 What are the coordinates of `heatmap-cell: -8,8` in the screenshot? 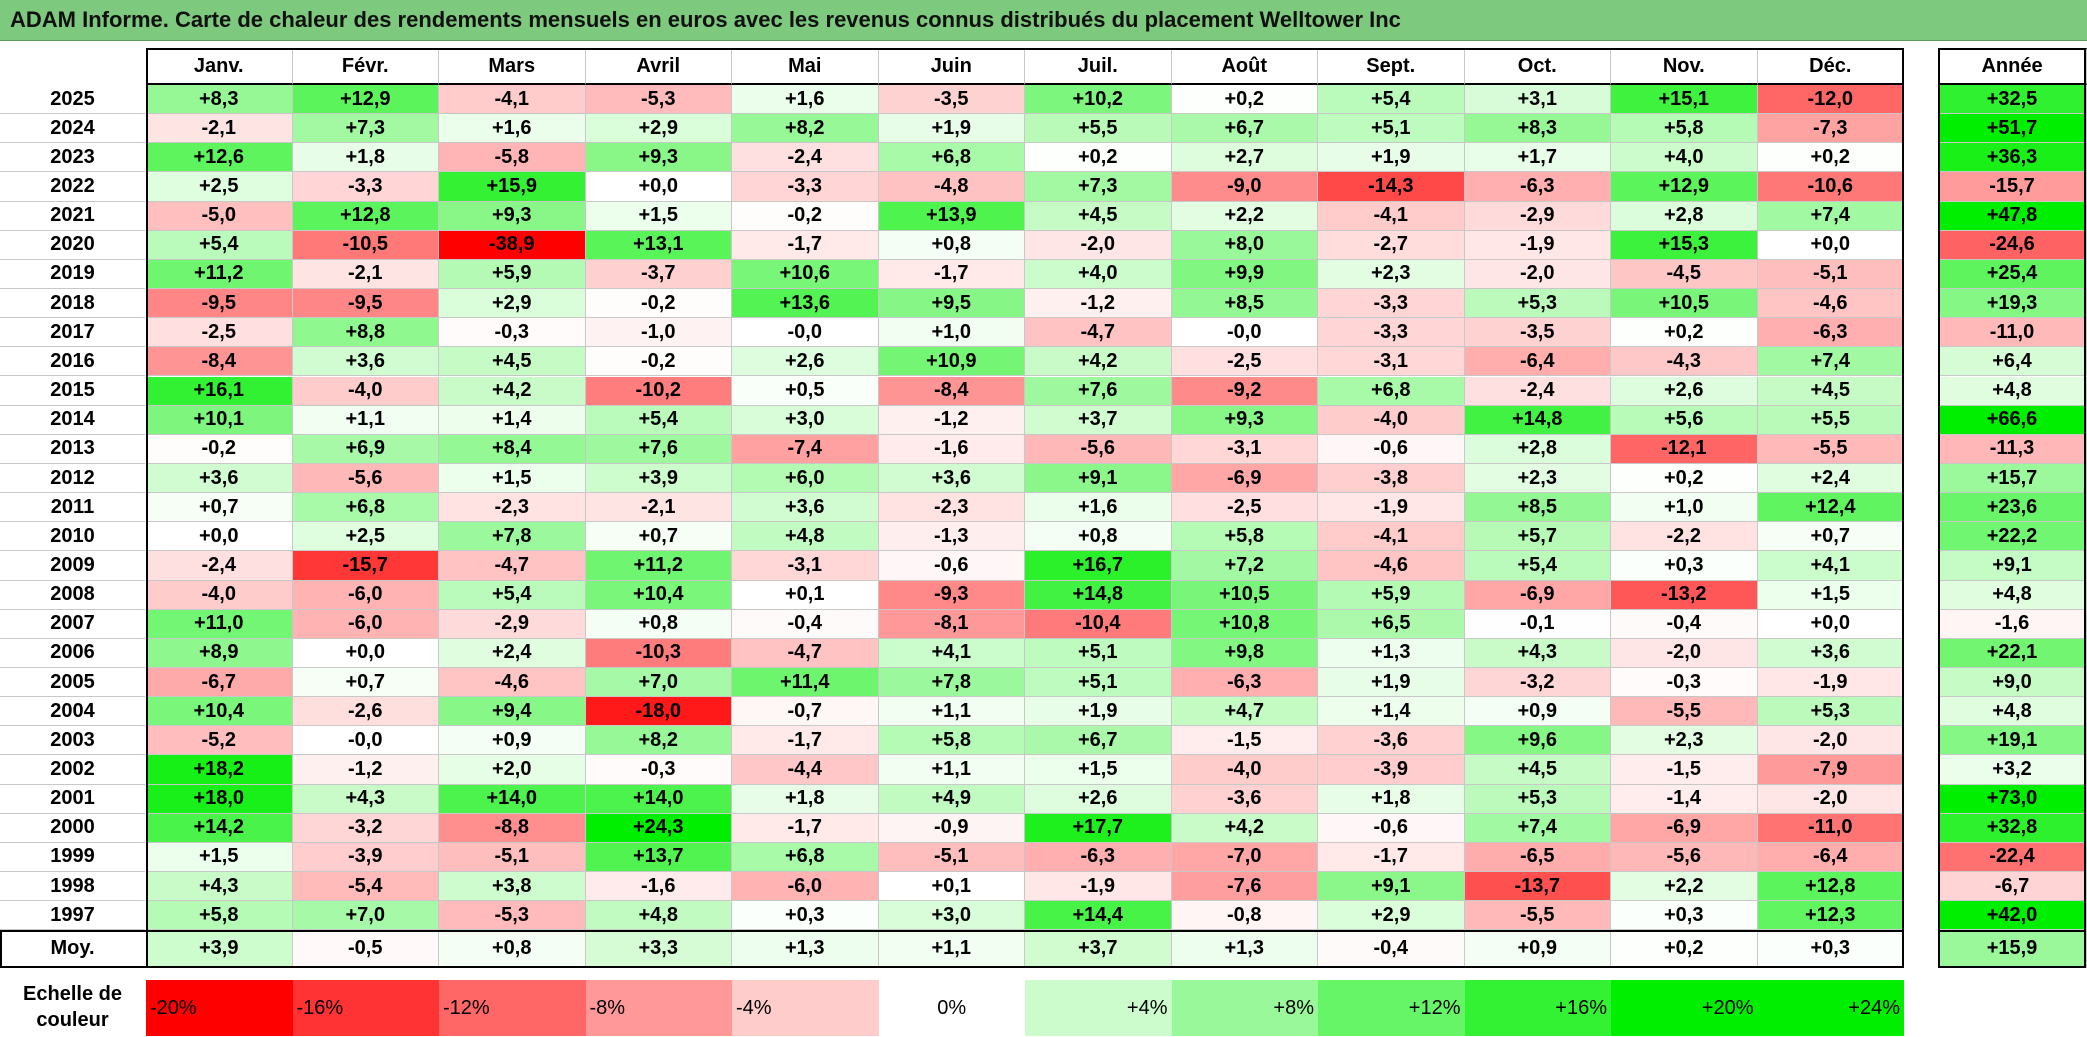 It's located at (512, 828).